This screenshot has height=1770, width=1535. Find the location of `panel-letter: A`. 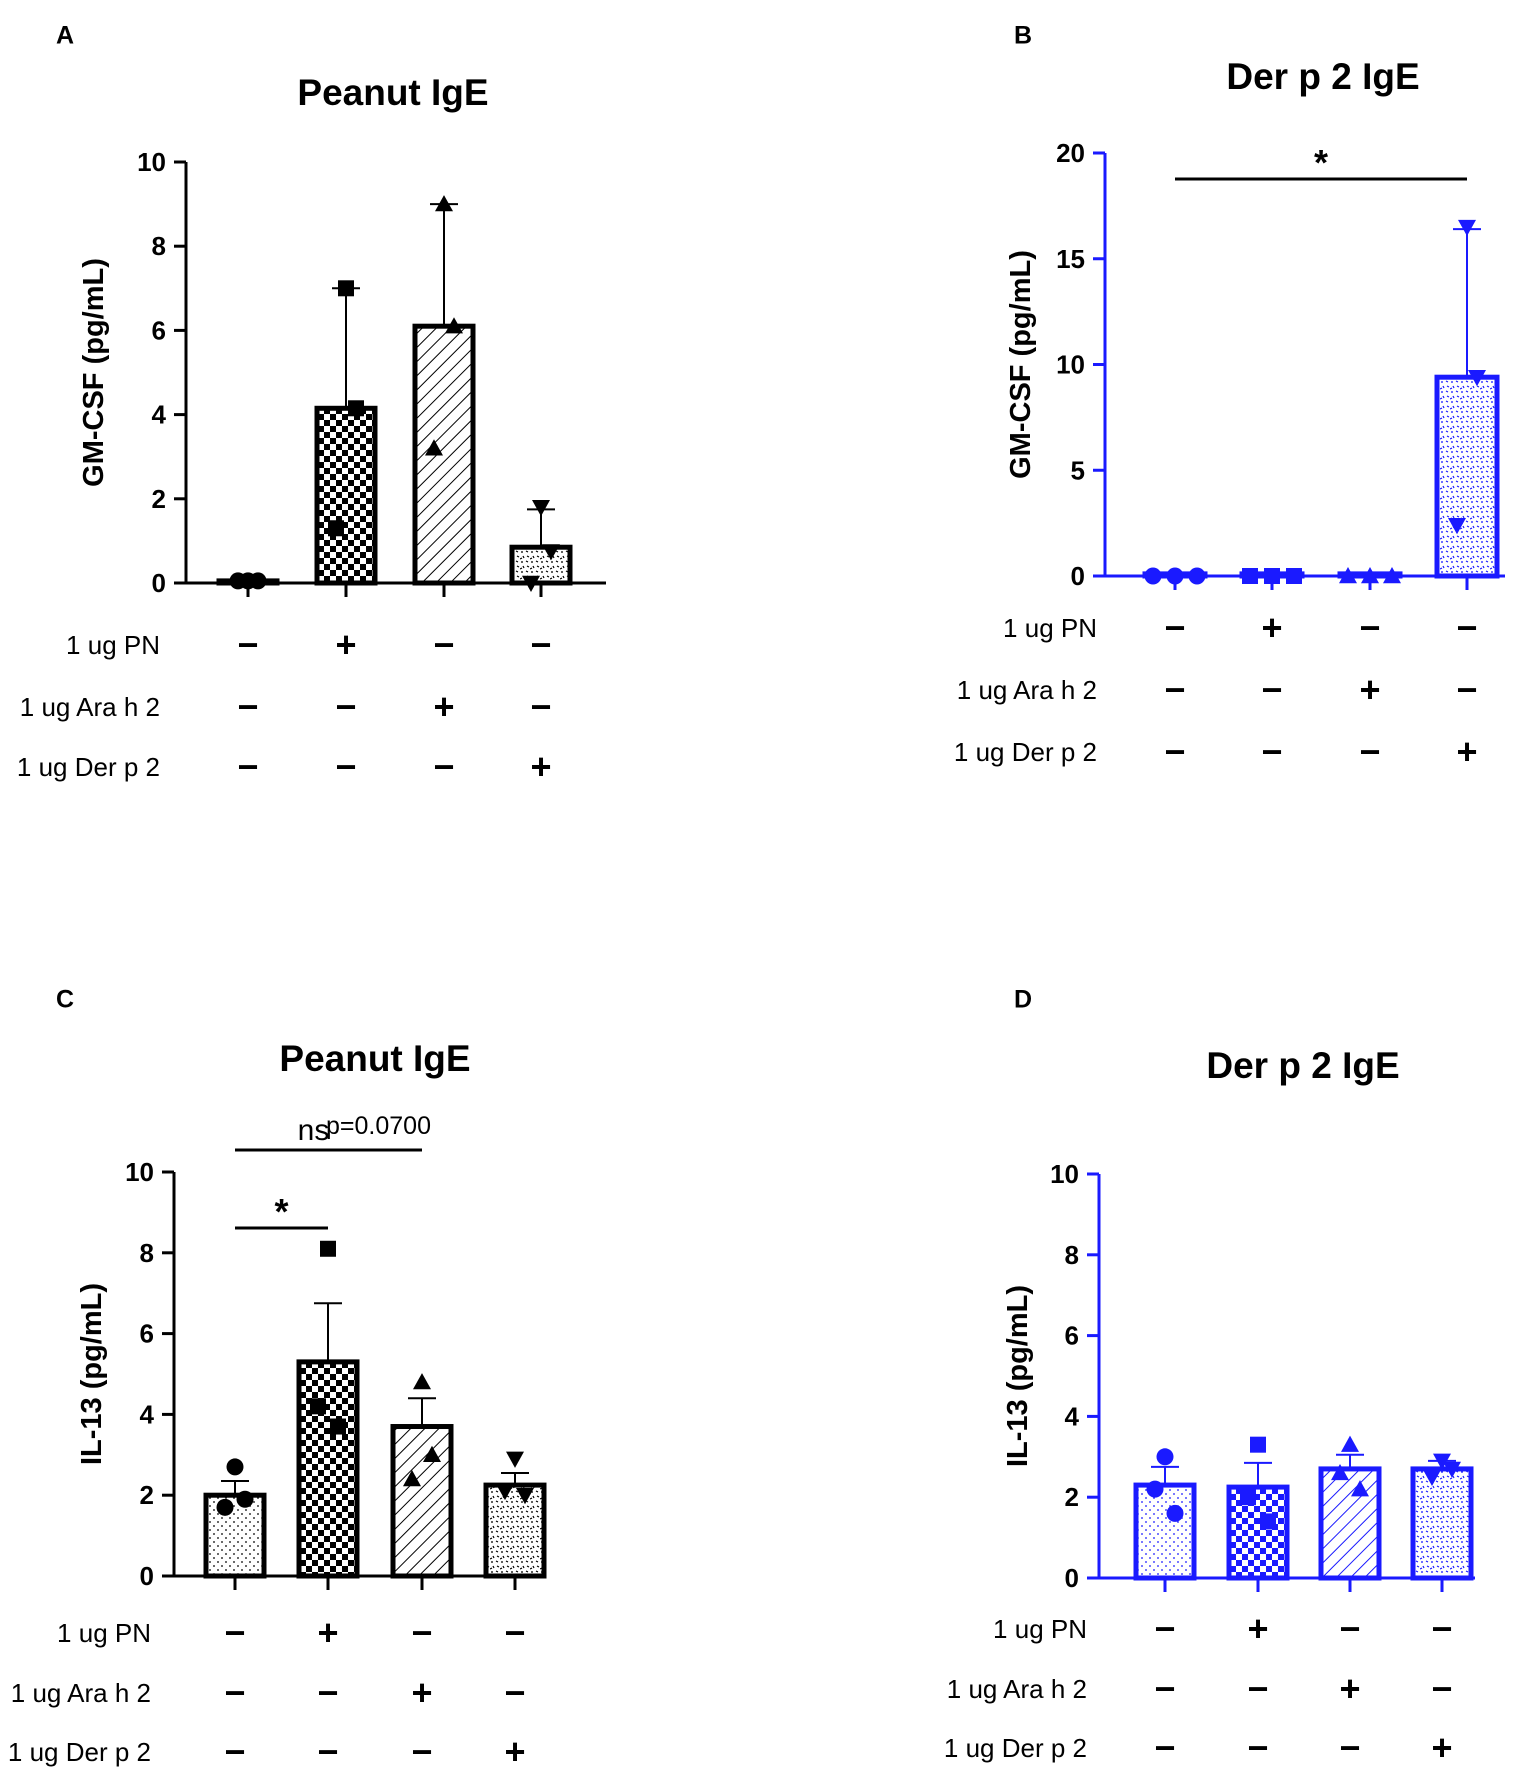

panel-letter: A is located at coordinates (65, 36).